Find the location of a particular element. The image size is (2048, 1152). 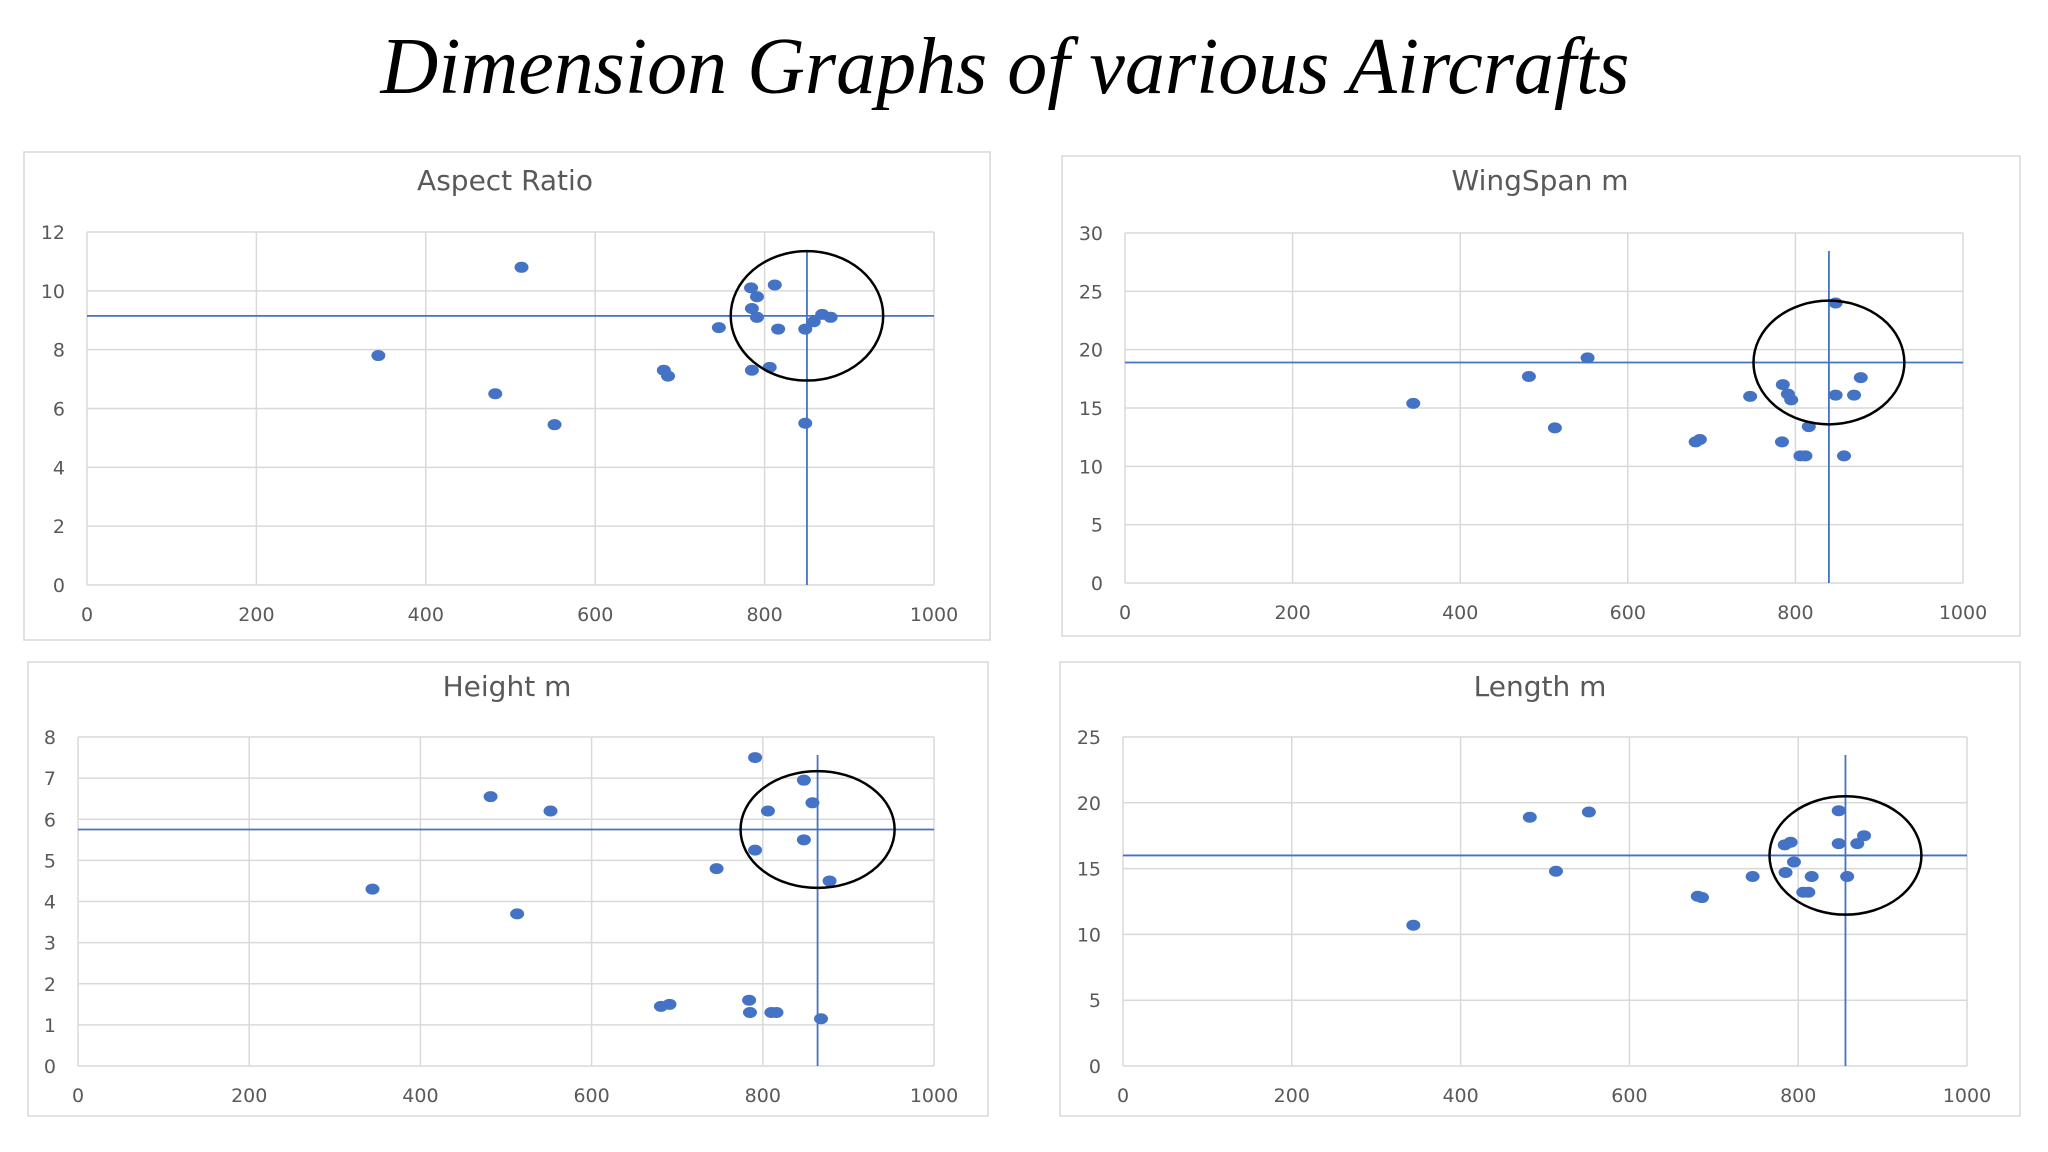

y-tick-label: 1 is located at coordinates (50, 1026).